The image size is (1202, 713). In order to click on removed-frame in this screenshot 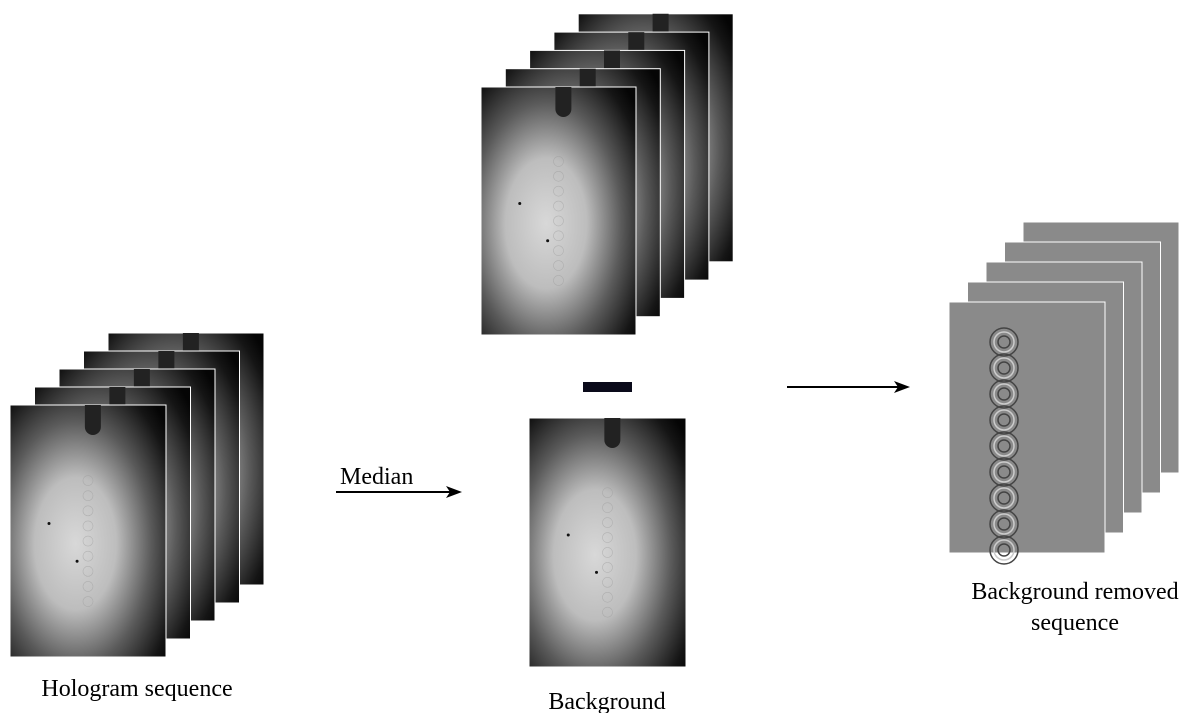, I will do `click(1027, 433)`.